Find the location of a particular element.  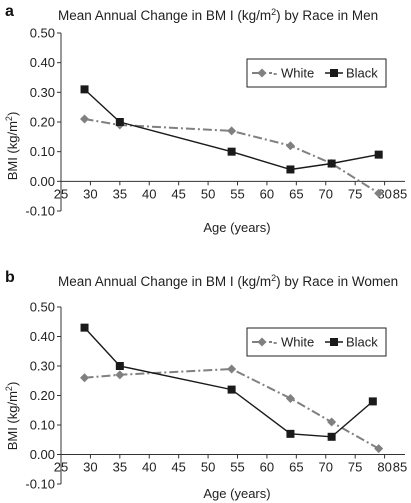

y-axis-label-a: BMI (kg/m2) is located at coordinates (12, 146).